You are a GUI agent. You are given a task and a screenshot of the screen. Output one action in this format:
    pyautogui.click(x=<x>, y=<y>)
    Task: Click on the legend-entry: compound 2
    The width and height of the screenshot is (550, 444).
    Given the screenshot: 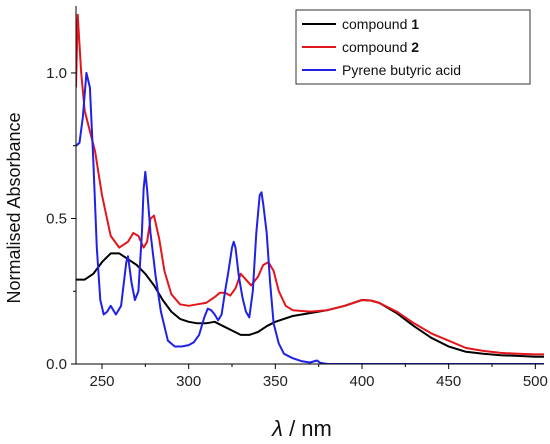 What is the action you would take?
    pyautogui.click(x=380, y=47)
    